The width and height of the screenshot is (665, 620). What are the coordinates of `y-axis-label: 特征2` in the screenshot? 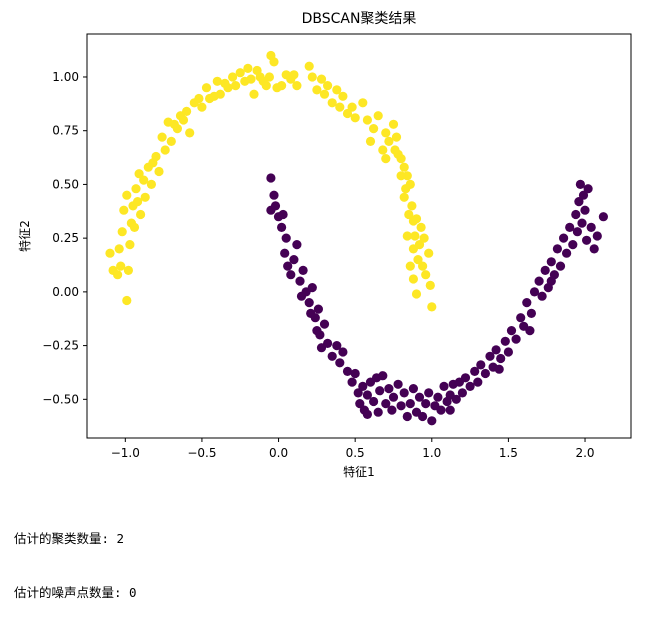 It's located at (24, 236).